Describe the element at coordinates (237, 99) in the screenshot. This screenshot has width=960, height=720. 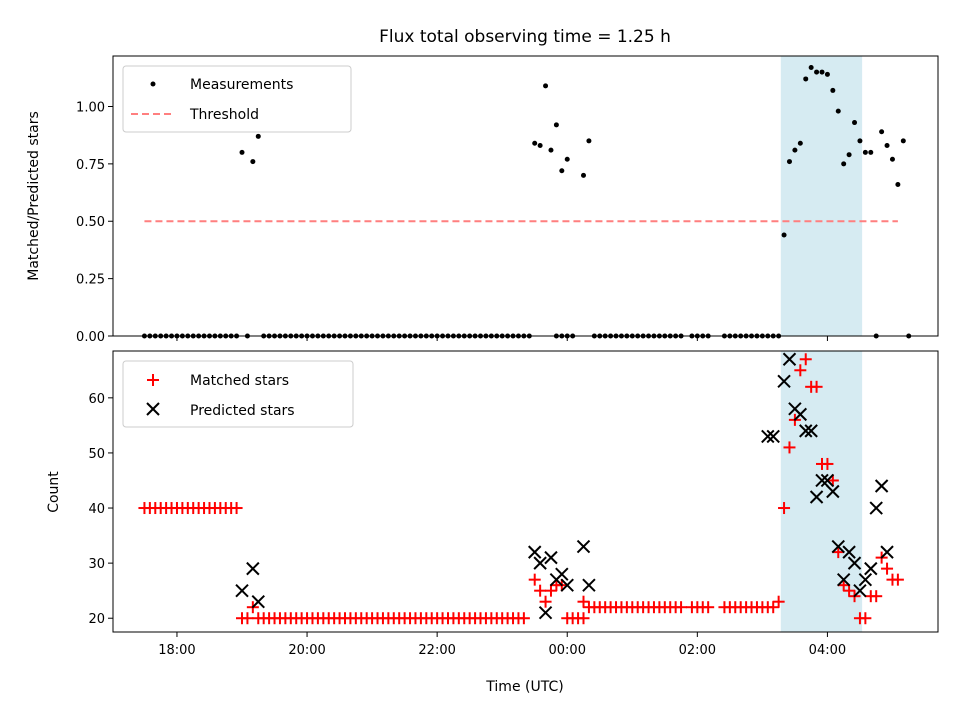
I see `top-legend: Measurements Threshold` at that location.